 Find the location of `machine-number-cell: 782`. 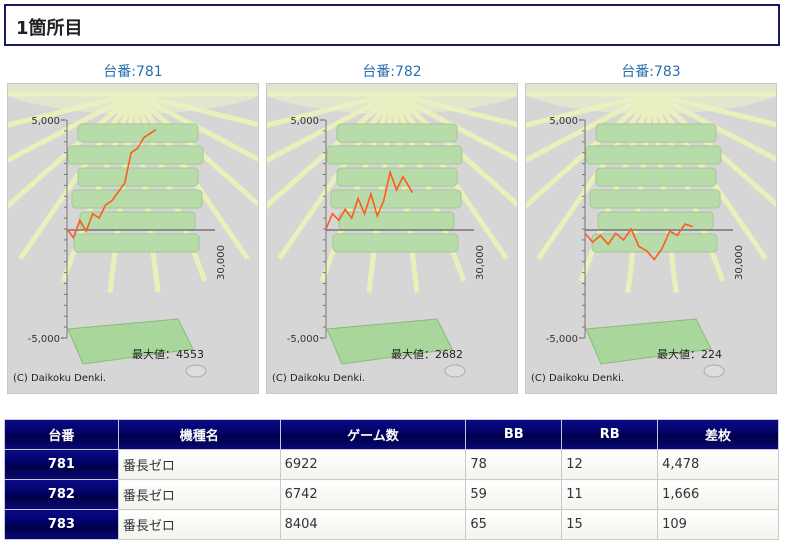

machine-number-cell: 782 is located at coordinates (61, 494).